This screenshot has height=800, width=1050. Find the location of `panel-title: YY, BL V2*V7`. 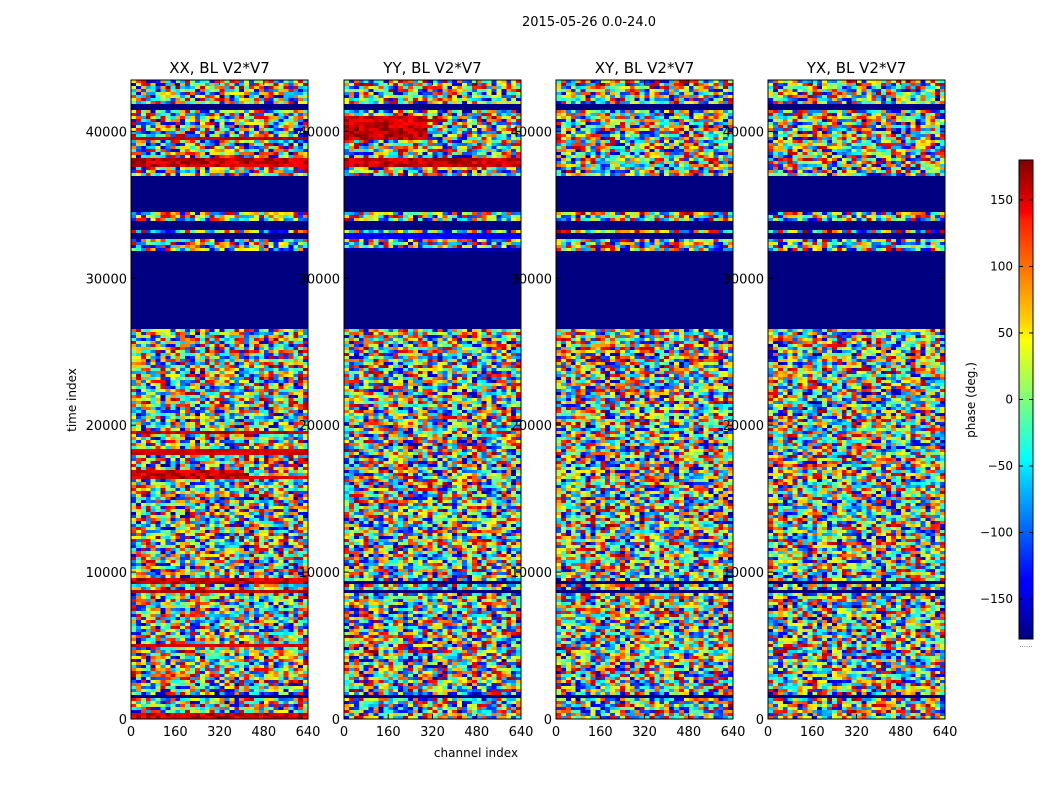

panel-title: YY, BL V2*V7 is located at coordinates (431, 68).